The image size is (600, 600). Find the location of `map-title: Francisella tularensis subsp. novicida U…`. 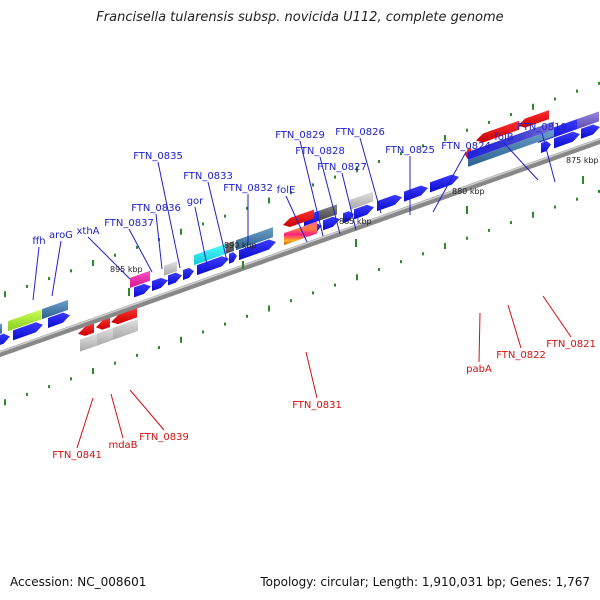

map-title: Francisella tularensis subsp. novicida U… is located at coordinates (300, 17).